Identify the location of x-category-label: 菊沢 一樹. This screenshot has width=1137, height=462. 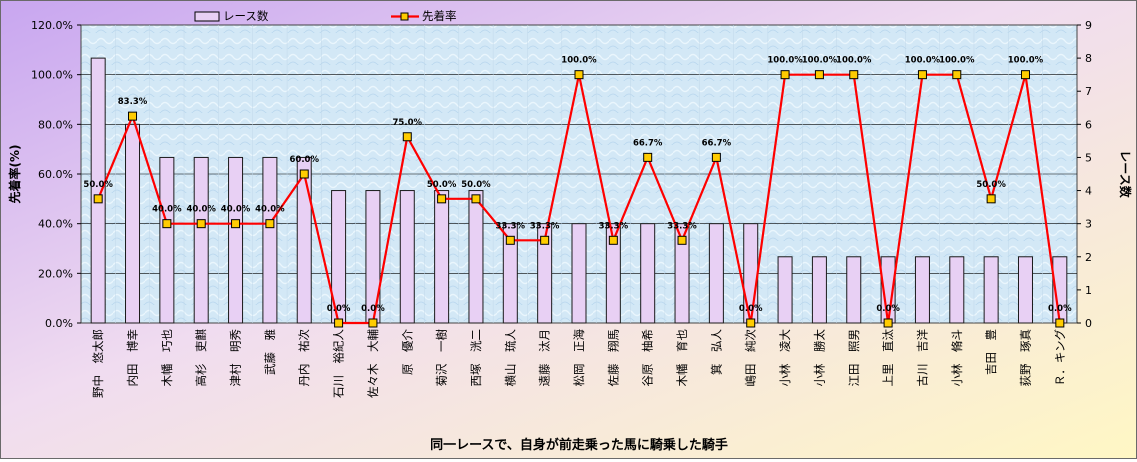
(442, 358).